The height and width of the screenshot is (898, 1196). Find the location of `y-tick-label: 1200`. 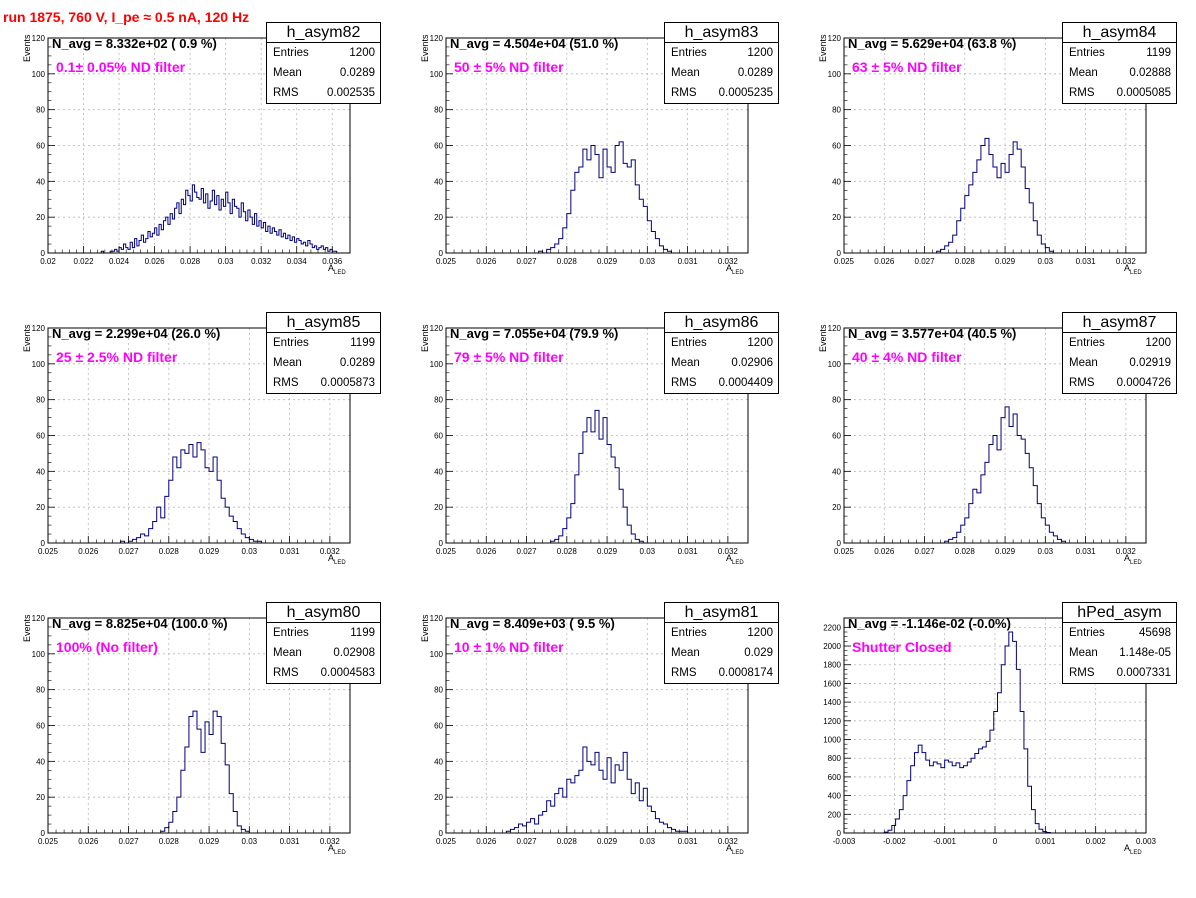

y-tick-label: 1200 is located at coordinates (832, 721).